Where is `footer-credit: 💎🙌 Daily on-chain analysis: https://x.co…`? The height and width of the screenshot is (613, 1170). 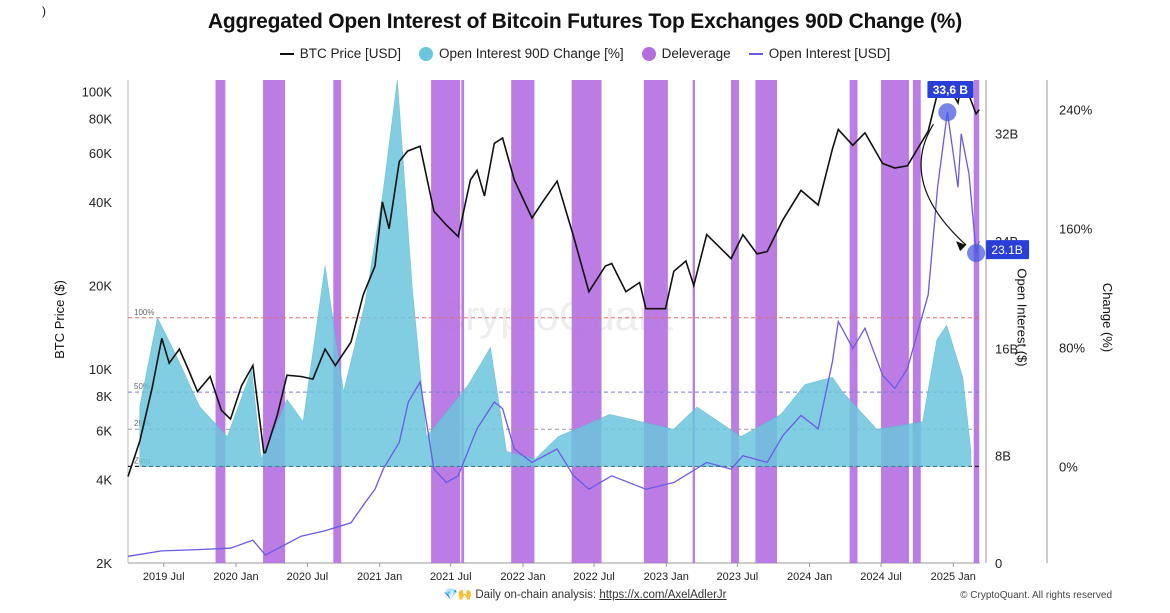
footer-credit: 💎🙌 Daily on-chain analysis: https://x.co… is located at coordinates (585, 594).